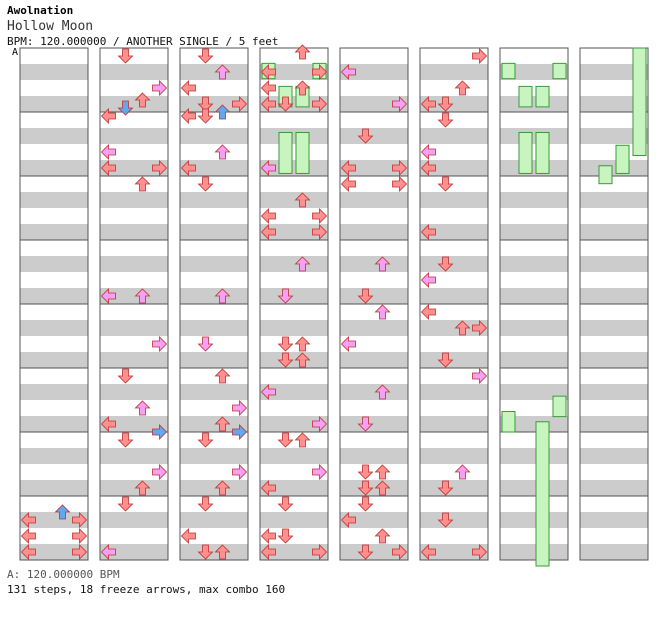 The width and height of the screenshot is (672, 620). What do you see at coordinates (63, 574) in the screenshot?
I see `footer-bpm: A: 120.000000 BPM` at bounding box center [63, 574].